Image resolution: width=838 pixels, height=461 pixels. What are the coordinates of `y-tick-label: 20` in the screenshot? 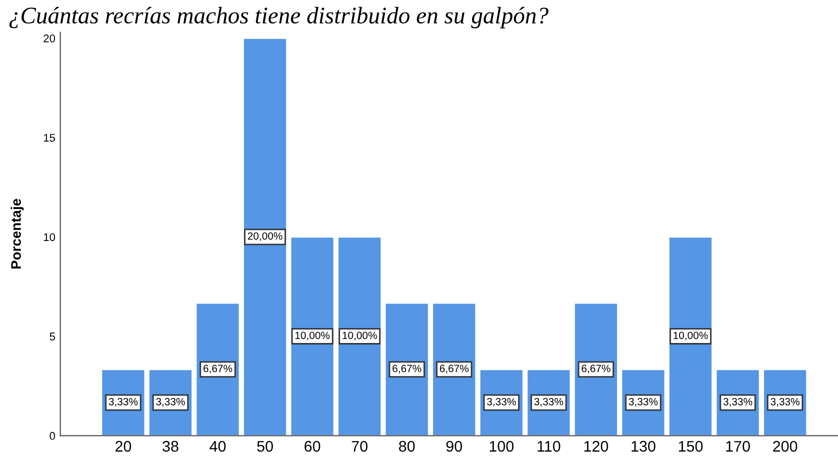 It's located at (50, 38).